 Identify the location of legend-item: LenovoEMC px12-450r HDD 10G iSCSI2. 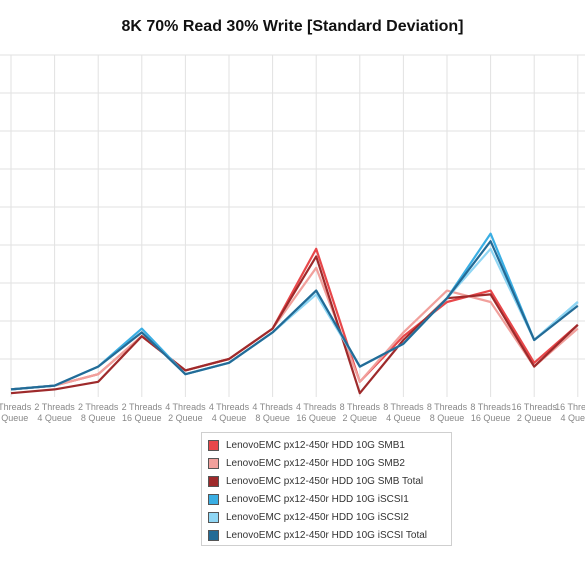
(326, 517).